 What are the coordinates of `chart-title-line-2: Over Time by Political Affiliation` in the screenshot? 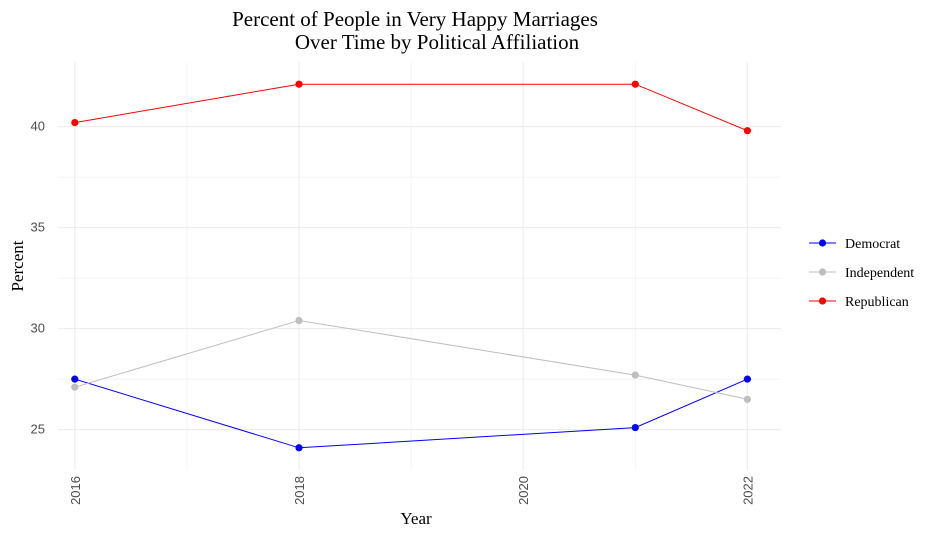 It's located at (437, 42).